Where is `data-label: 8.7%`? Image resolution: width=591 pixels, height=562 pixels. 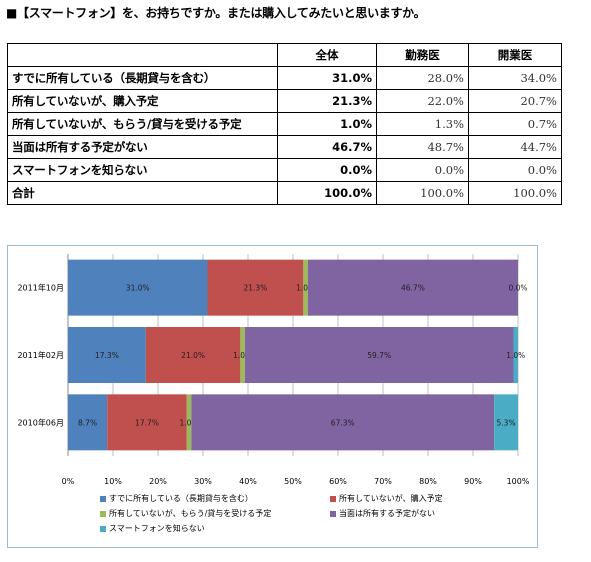
data-label: 8.7% is located at coordinates (87, 422).